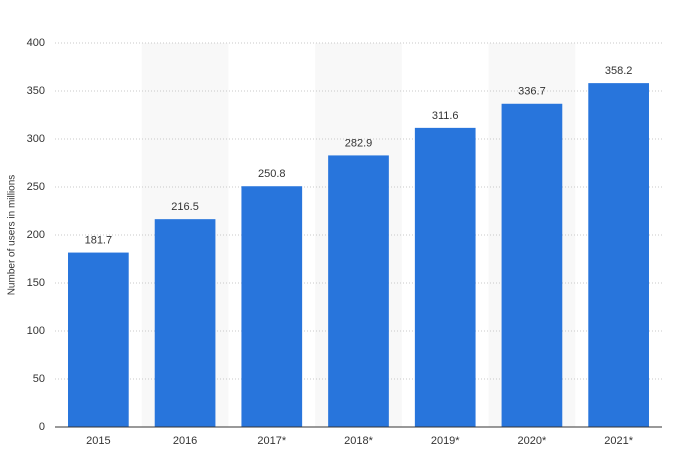 This screenshot has width=683, height=471. I want to click on y-tick-label: 300, so click(36, 139).